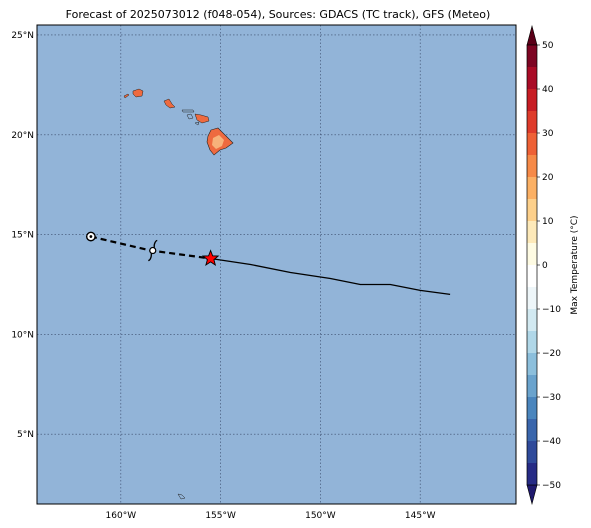 Image resolution: width=591 pixels, height=528 pixels. I want to click on lat-tick-label: 15°N, so click(22, 236).